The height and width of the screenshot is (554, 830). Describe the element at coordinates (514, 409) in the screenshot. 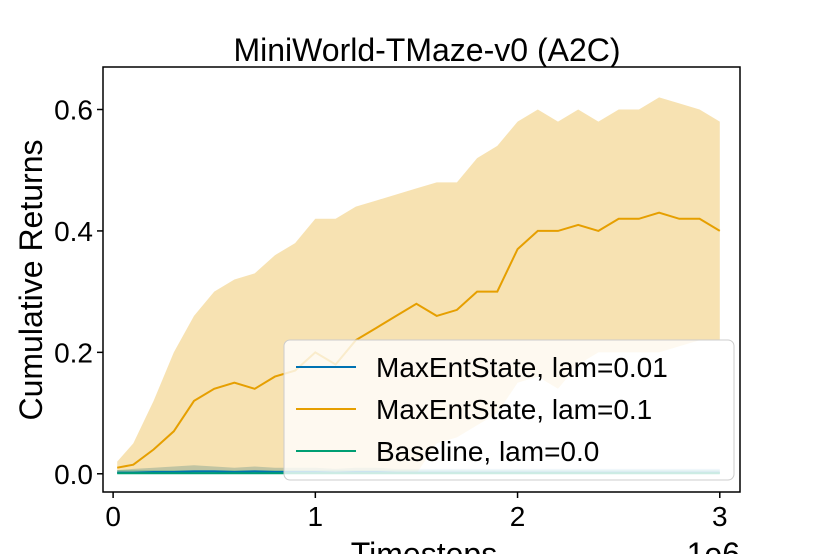

I see `legend-label-1: MaxEntState, lam=0.1` at that location.